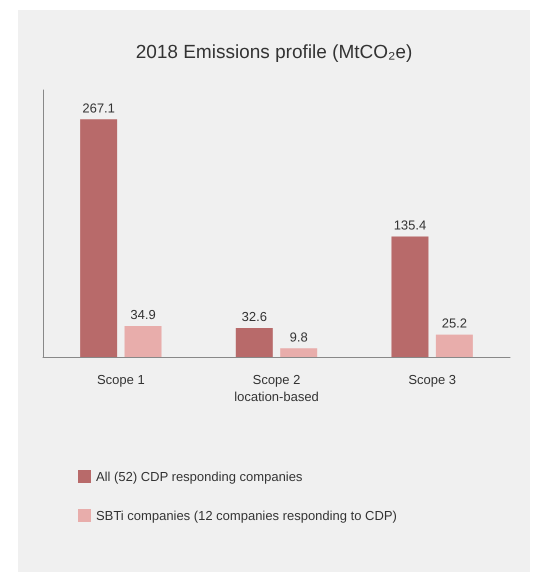 The width and height of the screenshot is (539, 582). I want to click on data-label: 267.1, so click(98, 108).